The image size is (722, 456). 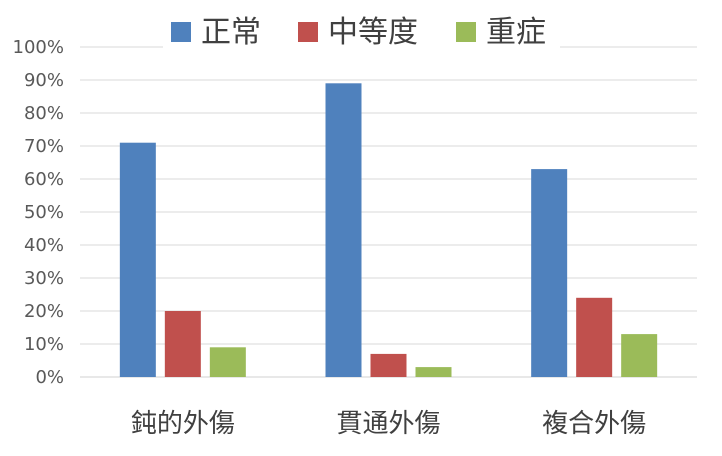 I want to click on y-tick-label: 100%, so click(x=38, y=47).